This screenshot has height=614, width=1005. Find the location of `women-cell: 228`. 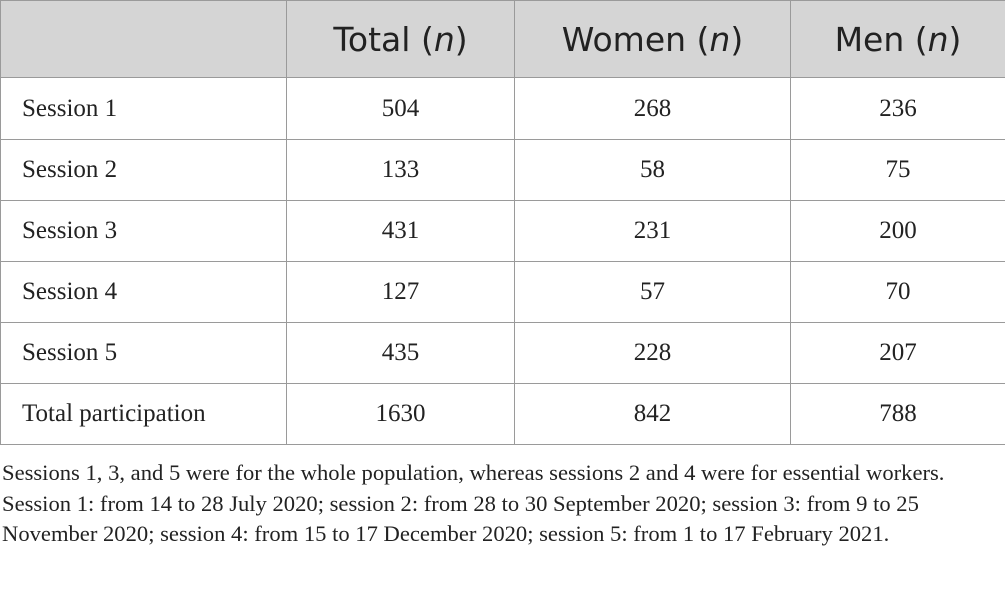

women-cell: 228 is located at coordinates (652, 353).